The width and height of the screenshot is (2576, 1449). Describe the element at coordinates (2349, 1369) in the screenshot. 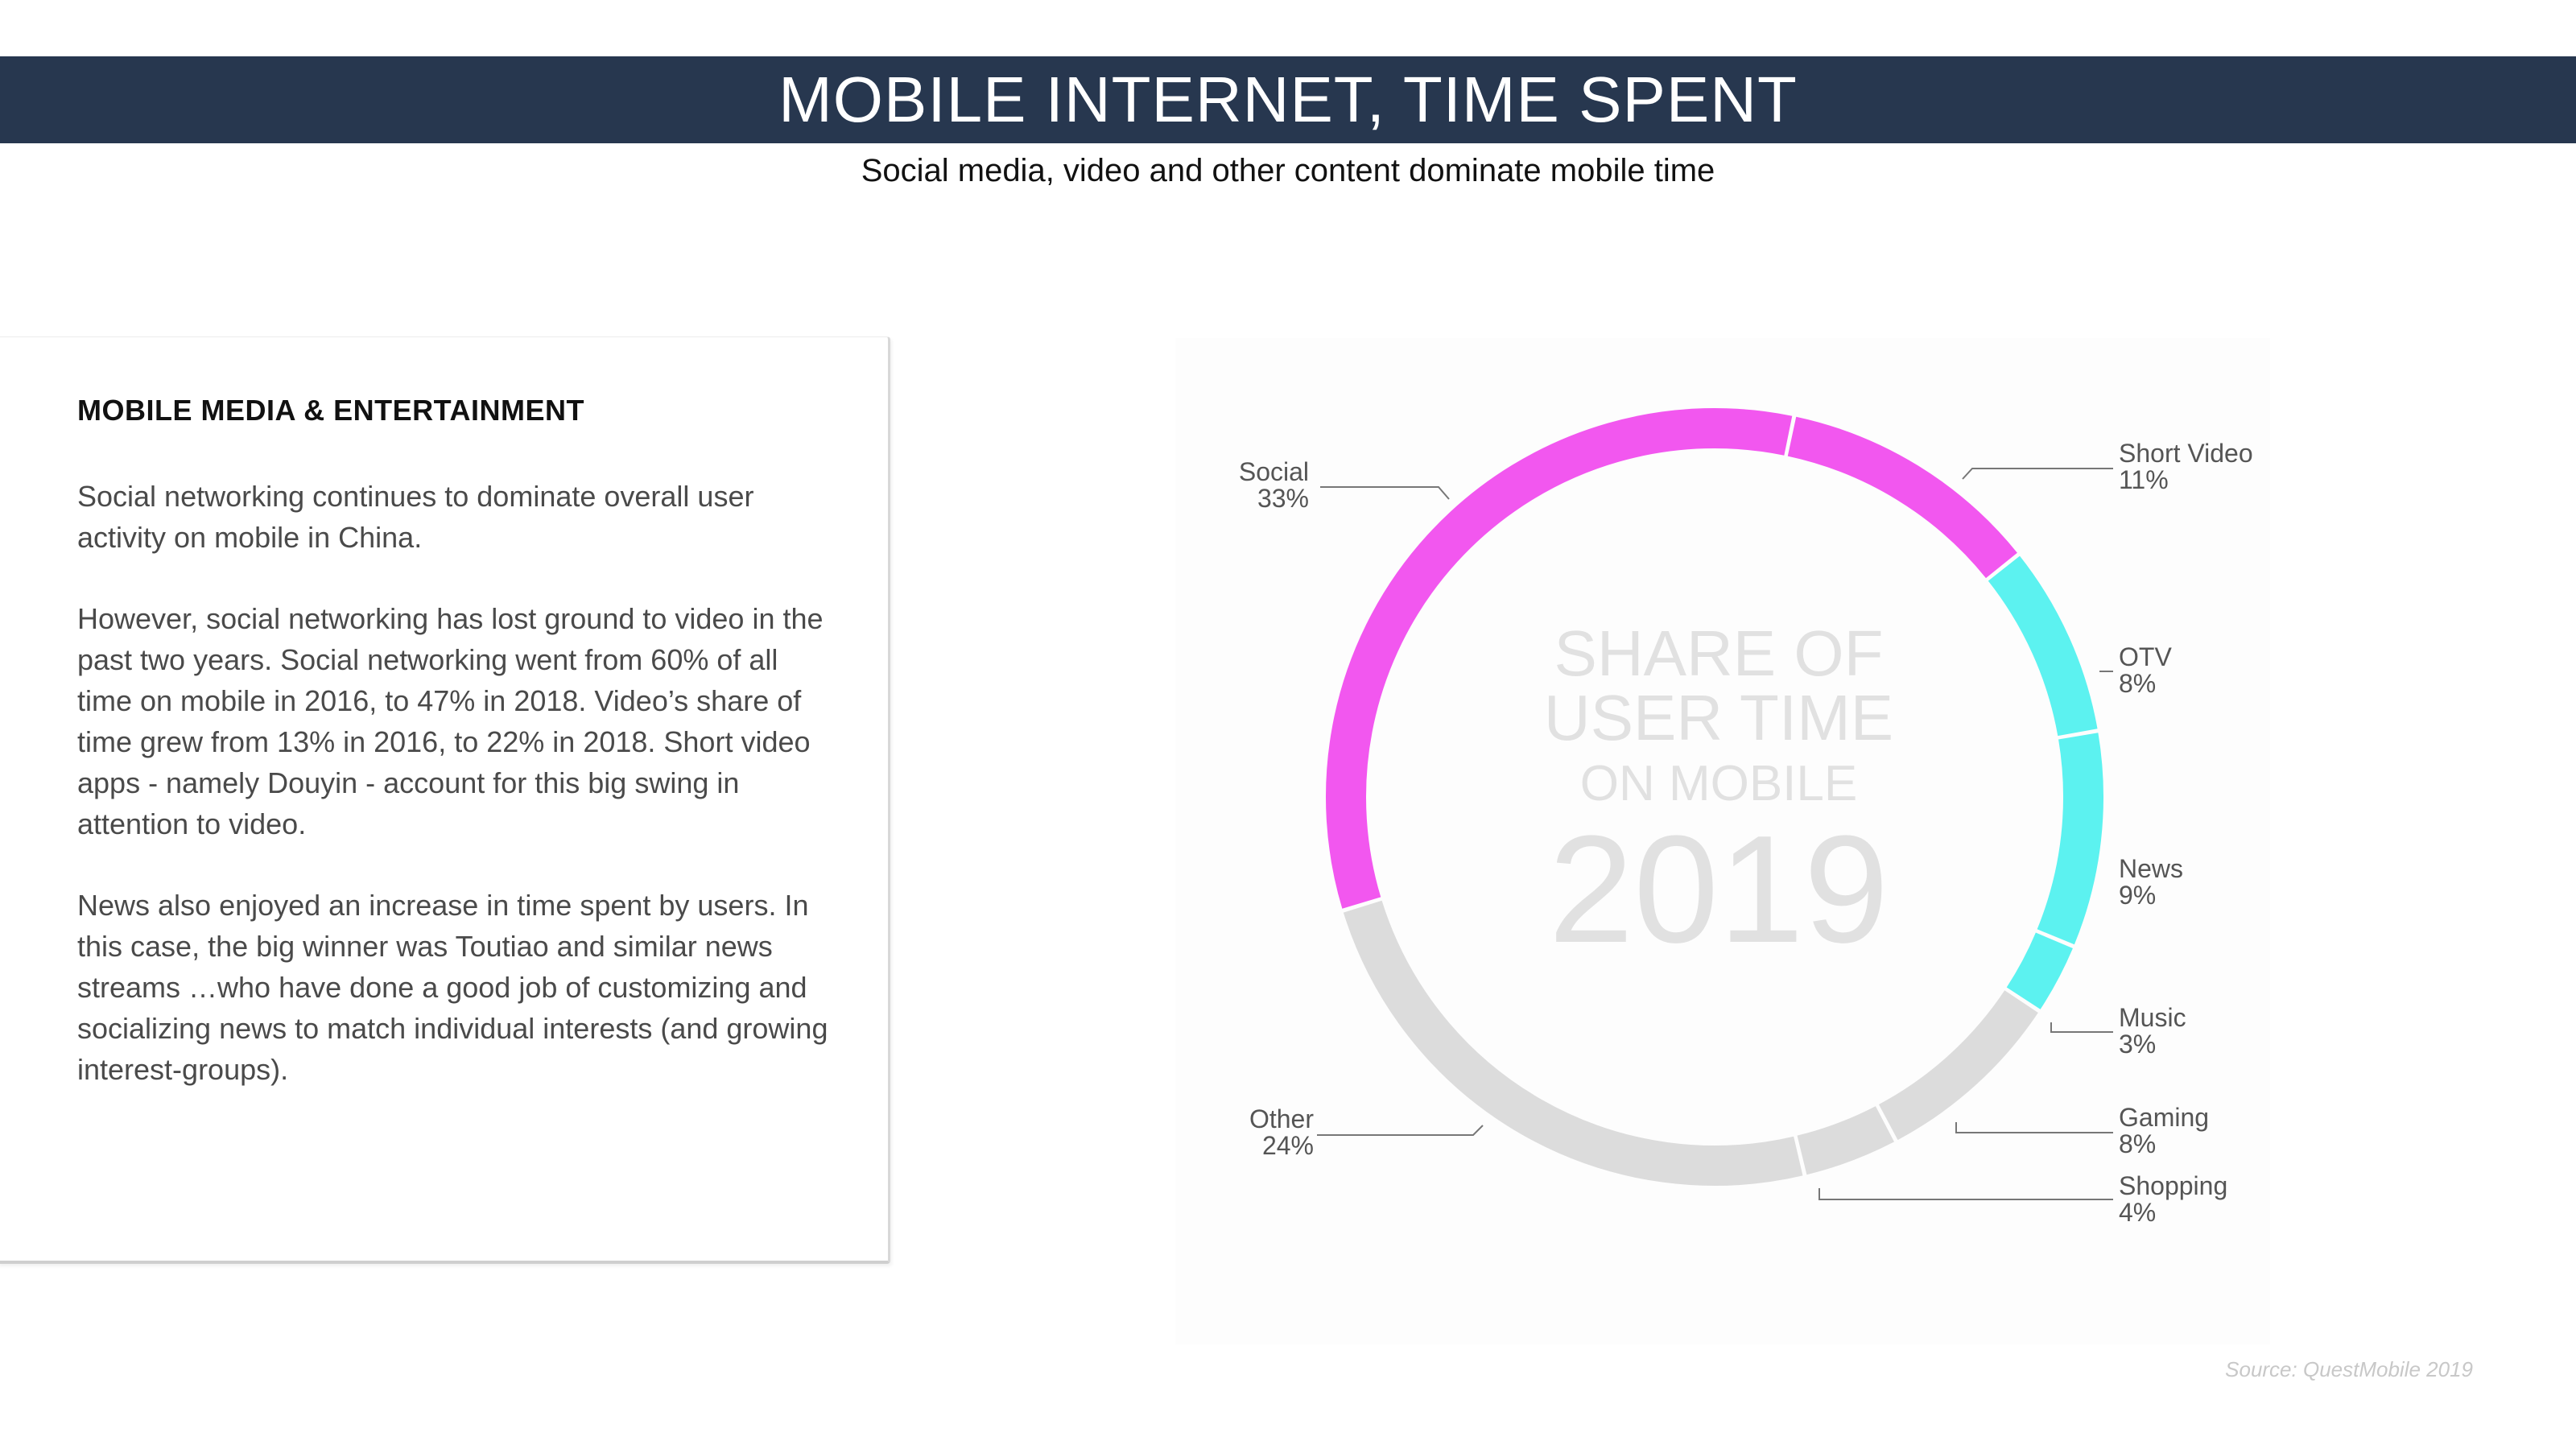

I see `source-note: Source: QuestMobile 2019` at that location.